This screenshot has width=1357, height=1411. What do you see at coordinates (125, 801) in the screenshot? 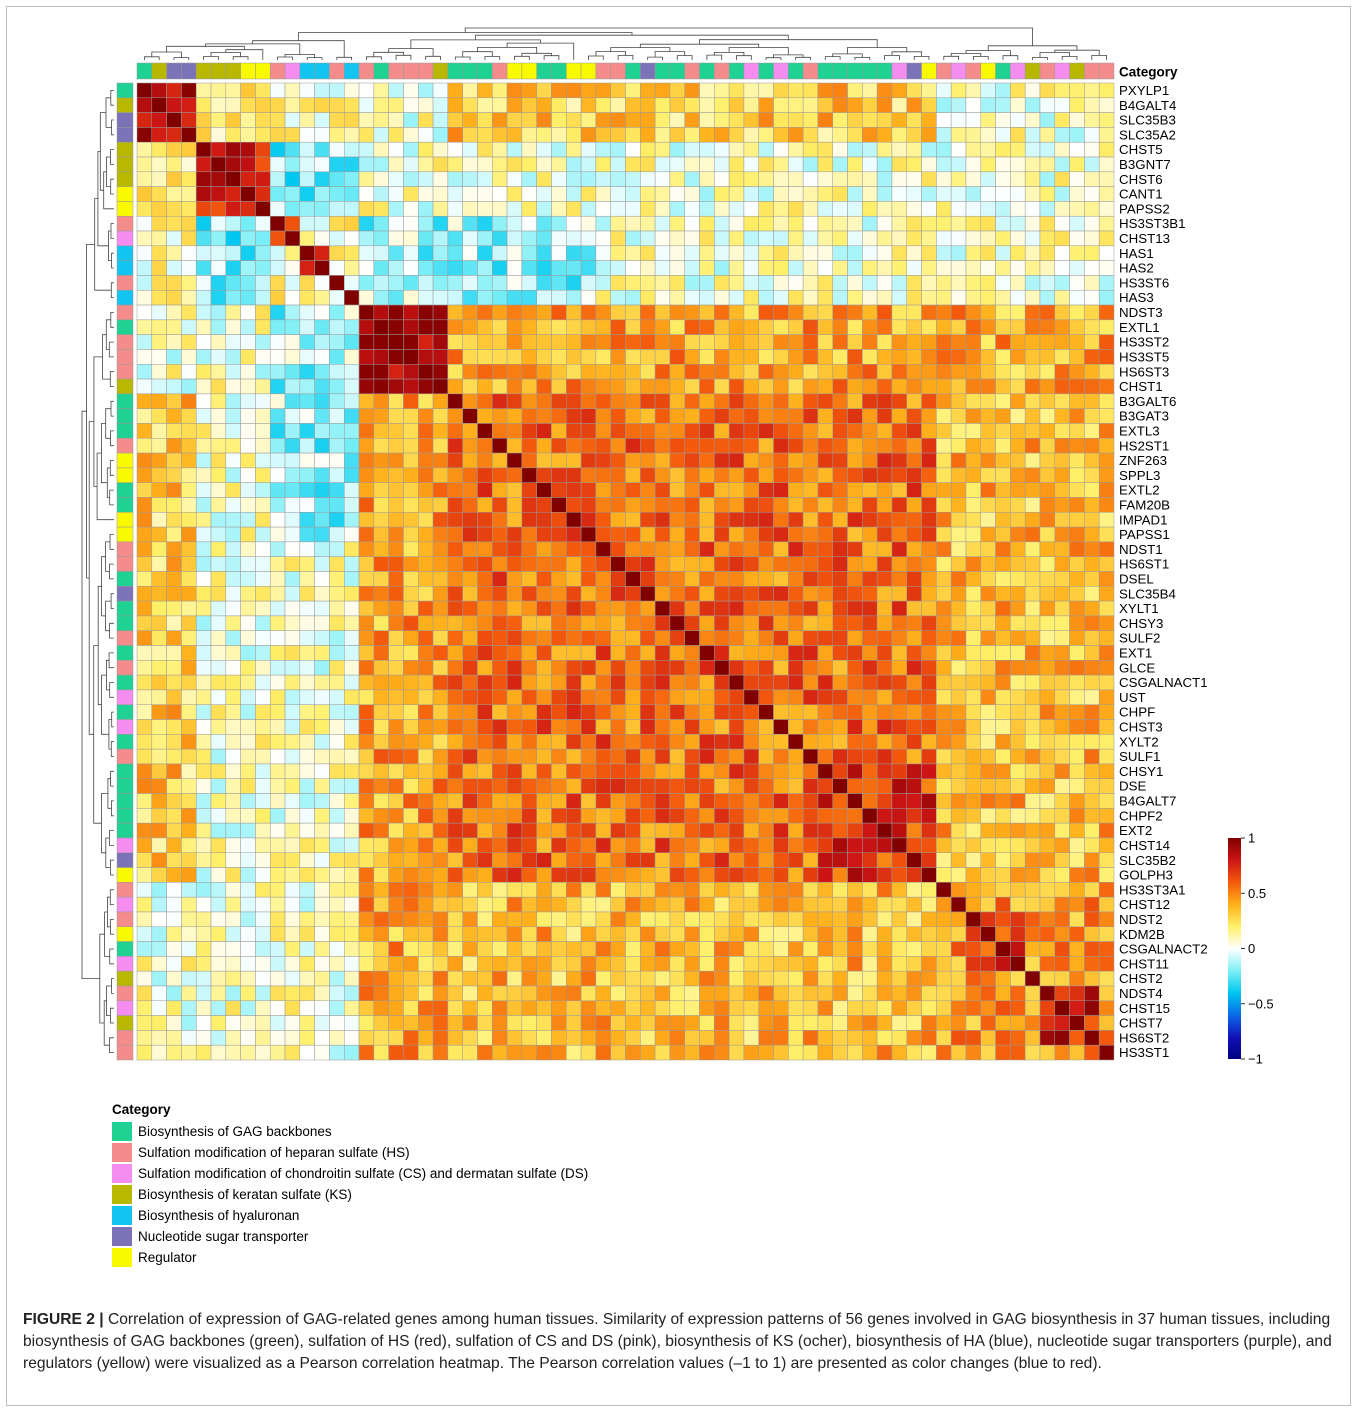
I see `left-annotation-cell` at bounding box center [125, 801].